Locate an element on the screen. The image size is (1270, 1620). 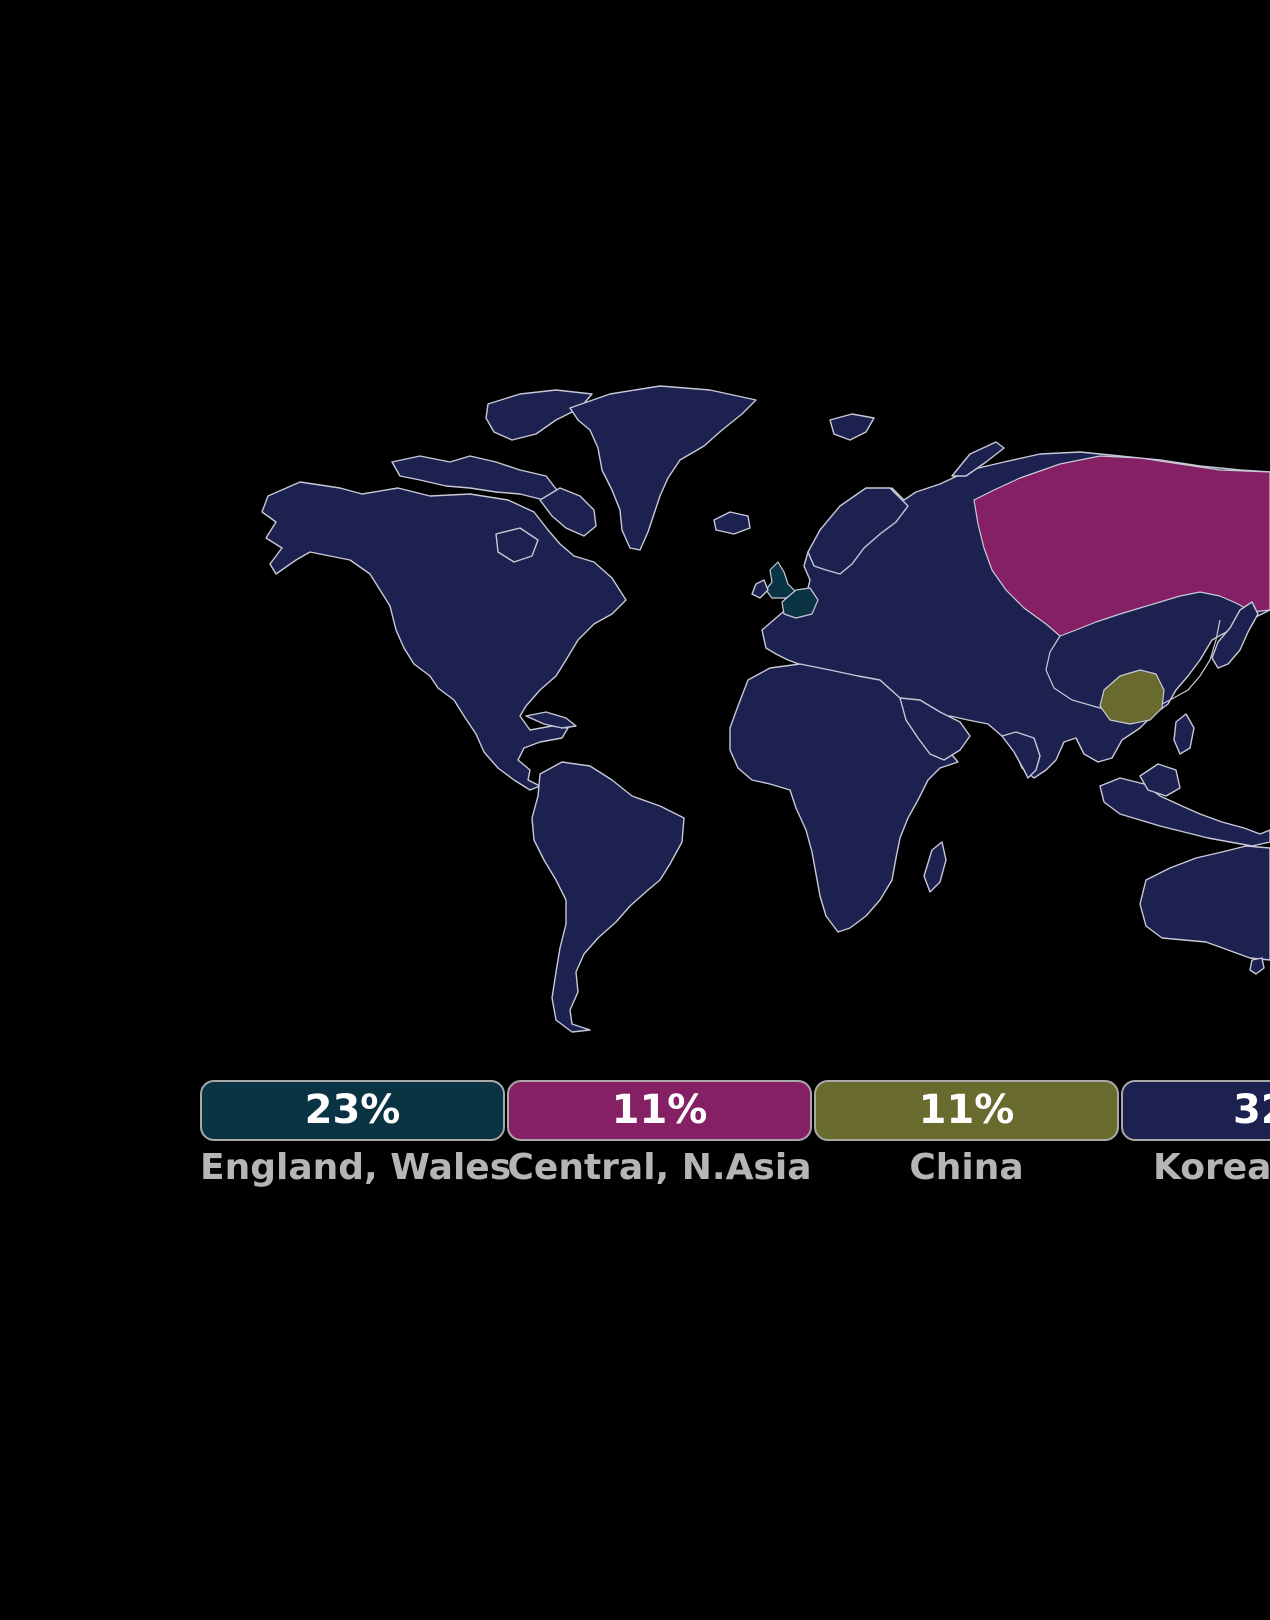
region-central-north-asia is located at coordinates (1121, 546).